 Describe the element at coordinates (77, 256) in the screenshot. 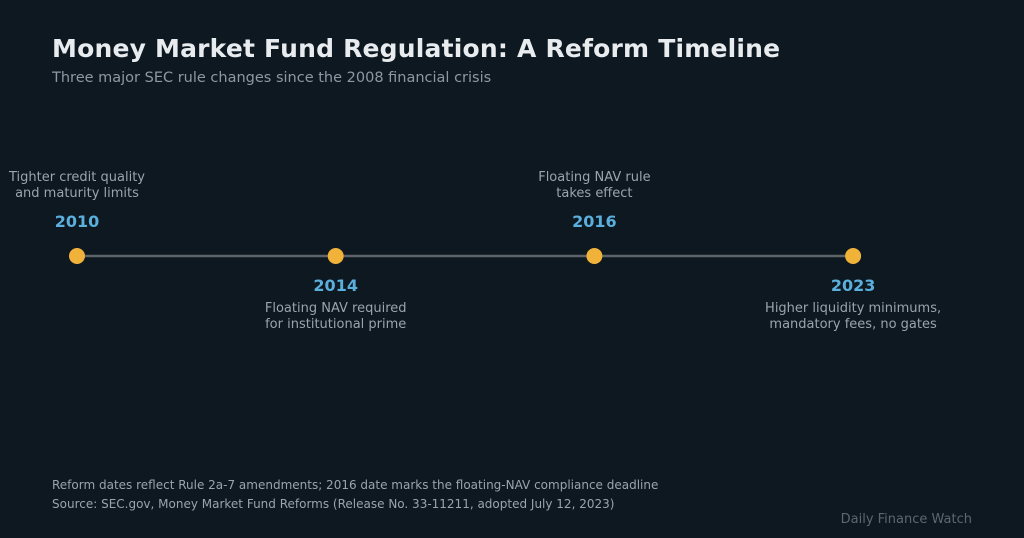

I see `event-marker-2010` at that location.